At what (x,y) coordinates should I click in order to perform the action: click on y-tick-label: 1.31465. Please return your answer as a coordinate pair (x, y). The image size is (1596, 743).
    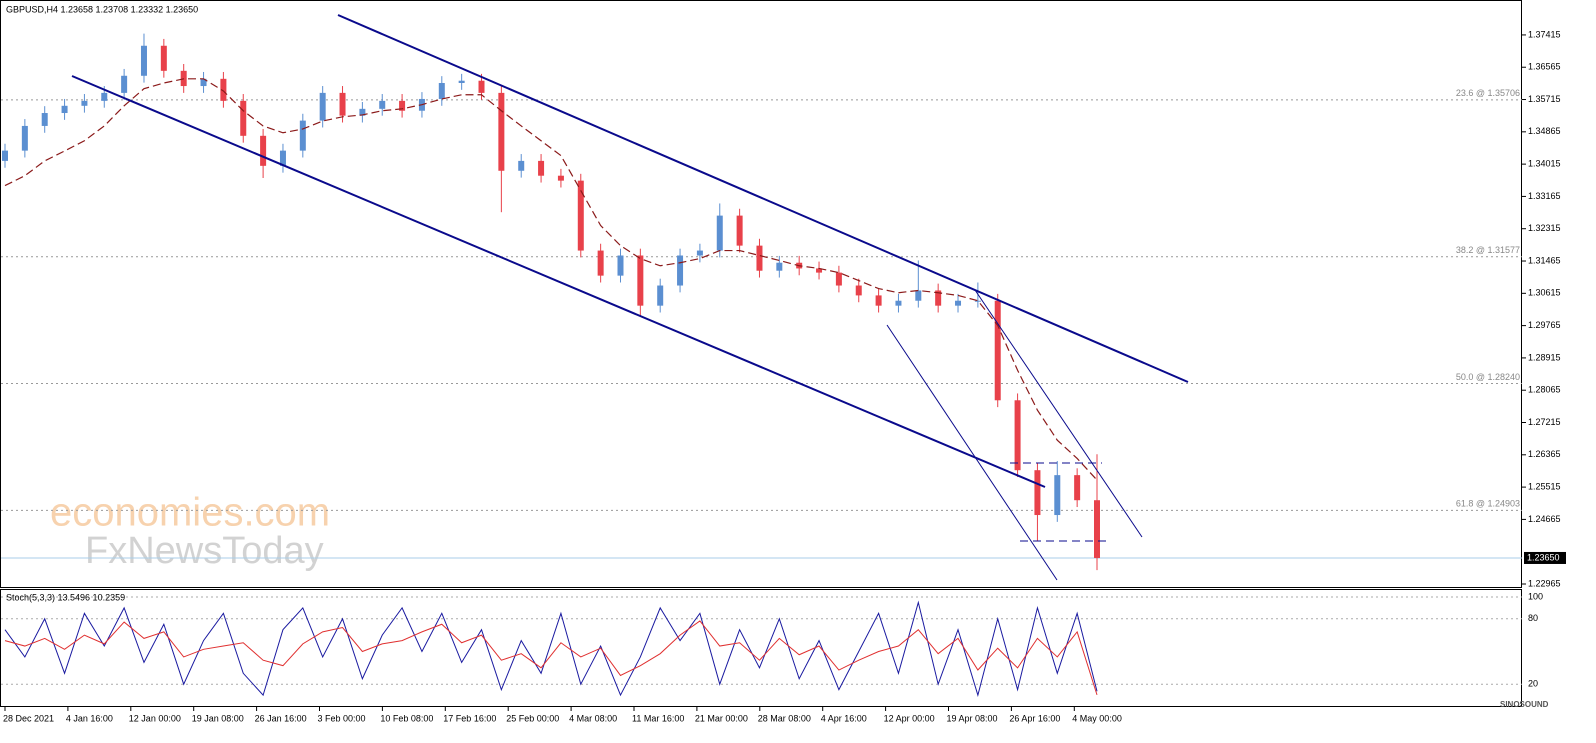
    Looking at the image, I should click on (1544, 260).